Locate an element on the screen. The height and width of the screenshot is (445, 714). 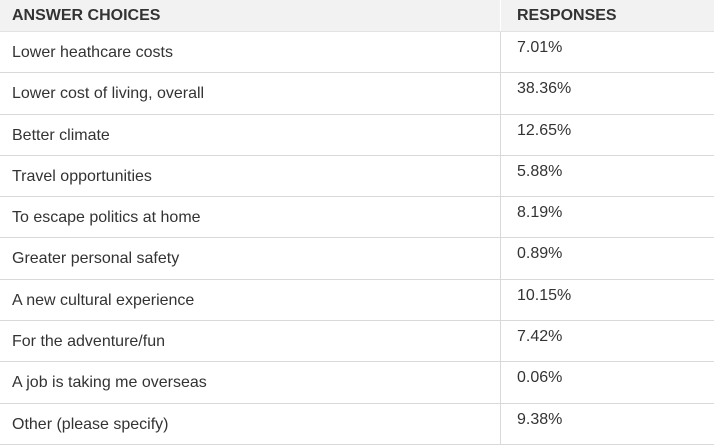
response-cell: 7.01% is located at coordinates (540, 47).